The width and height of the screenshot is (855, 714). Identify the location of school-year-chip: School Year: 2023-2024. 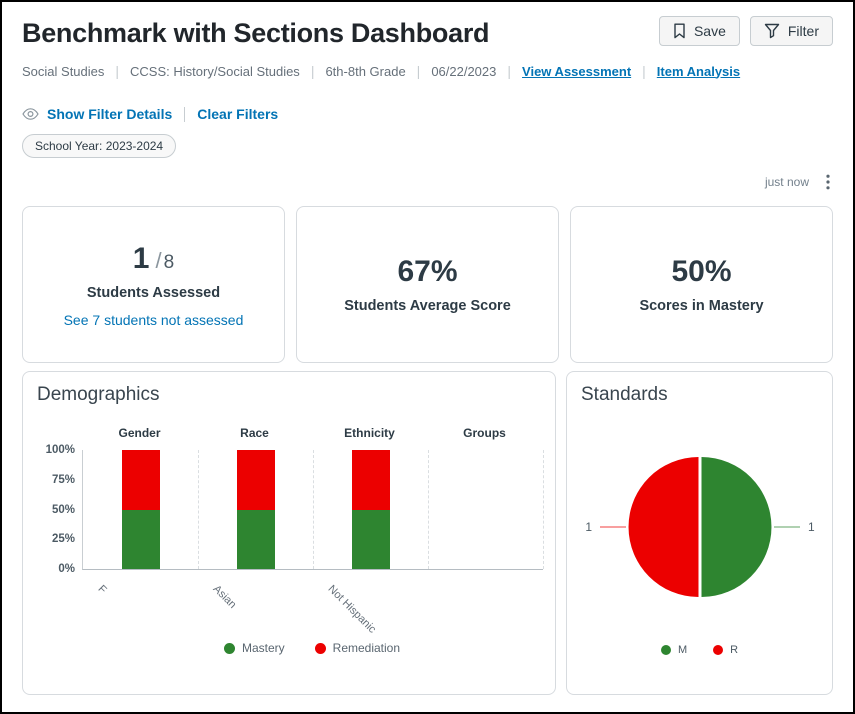
(99, 146).